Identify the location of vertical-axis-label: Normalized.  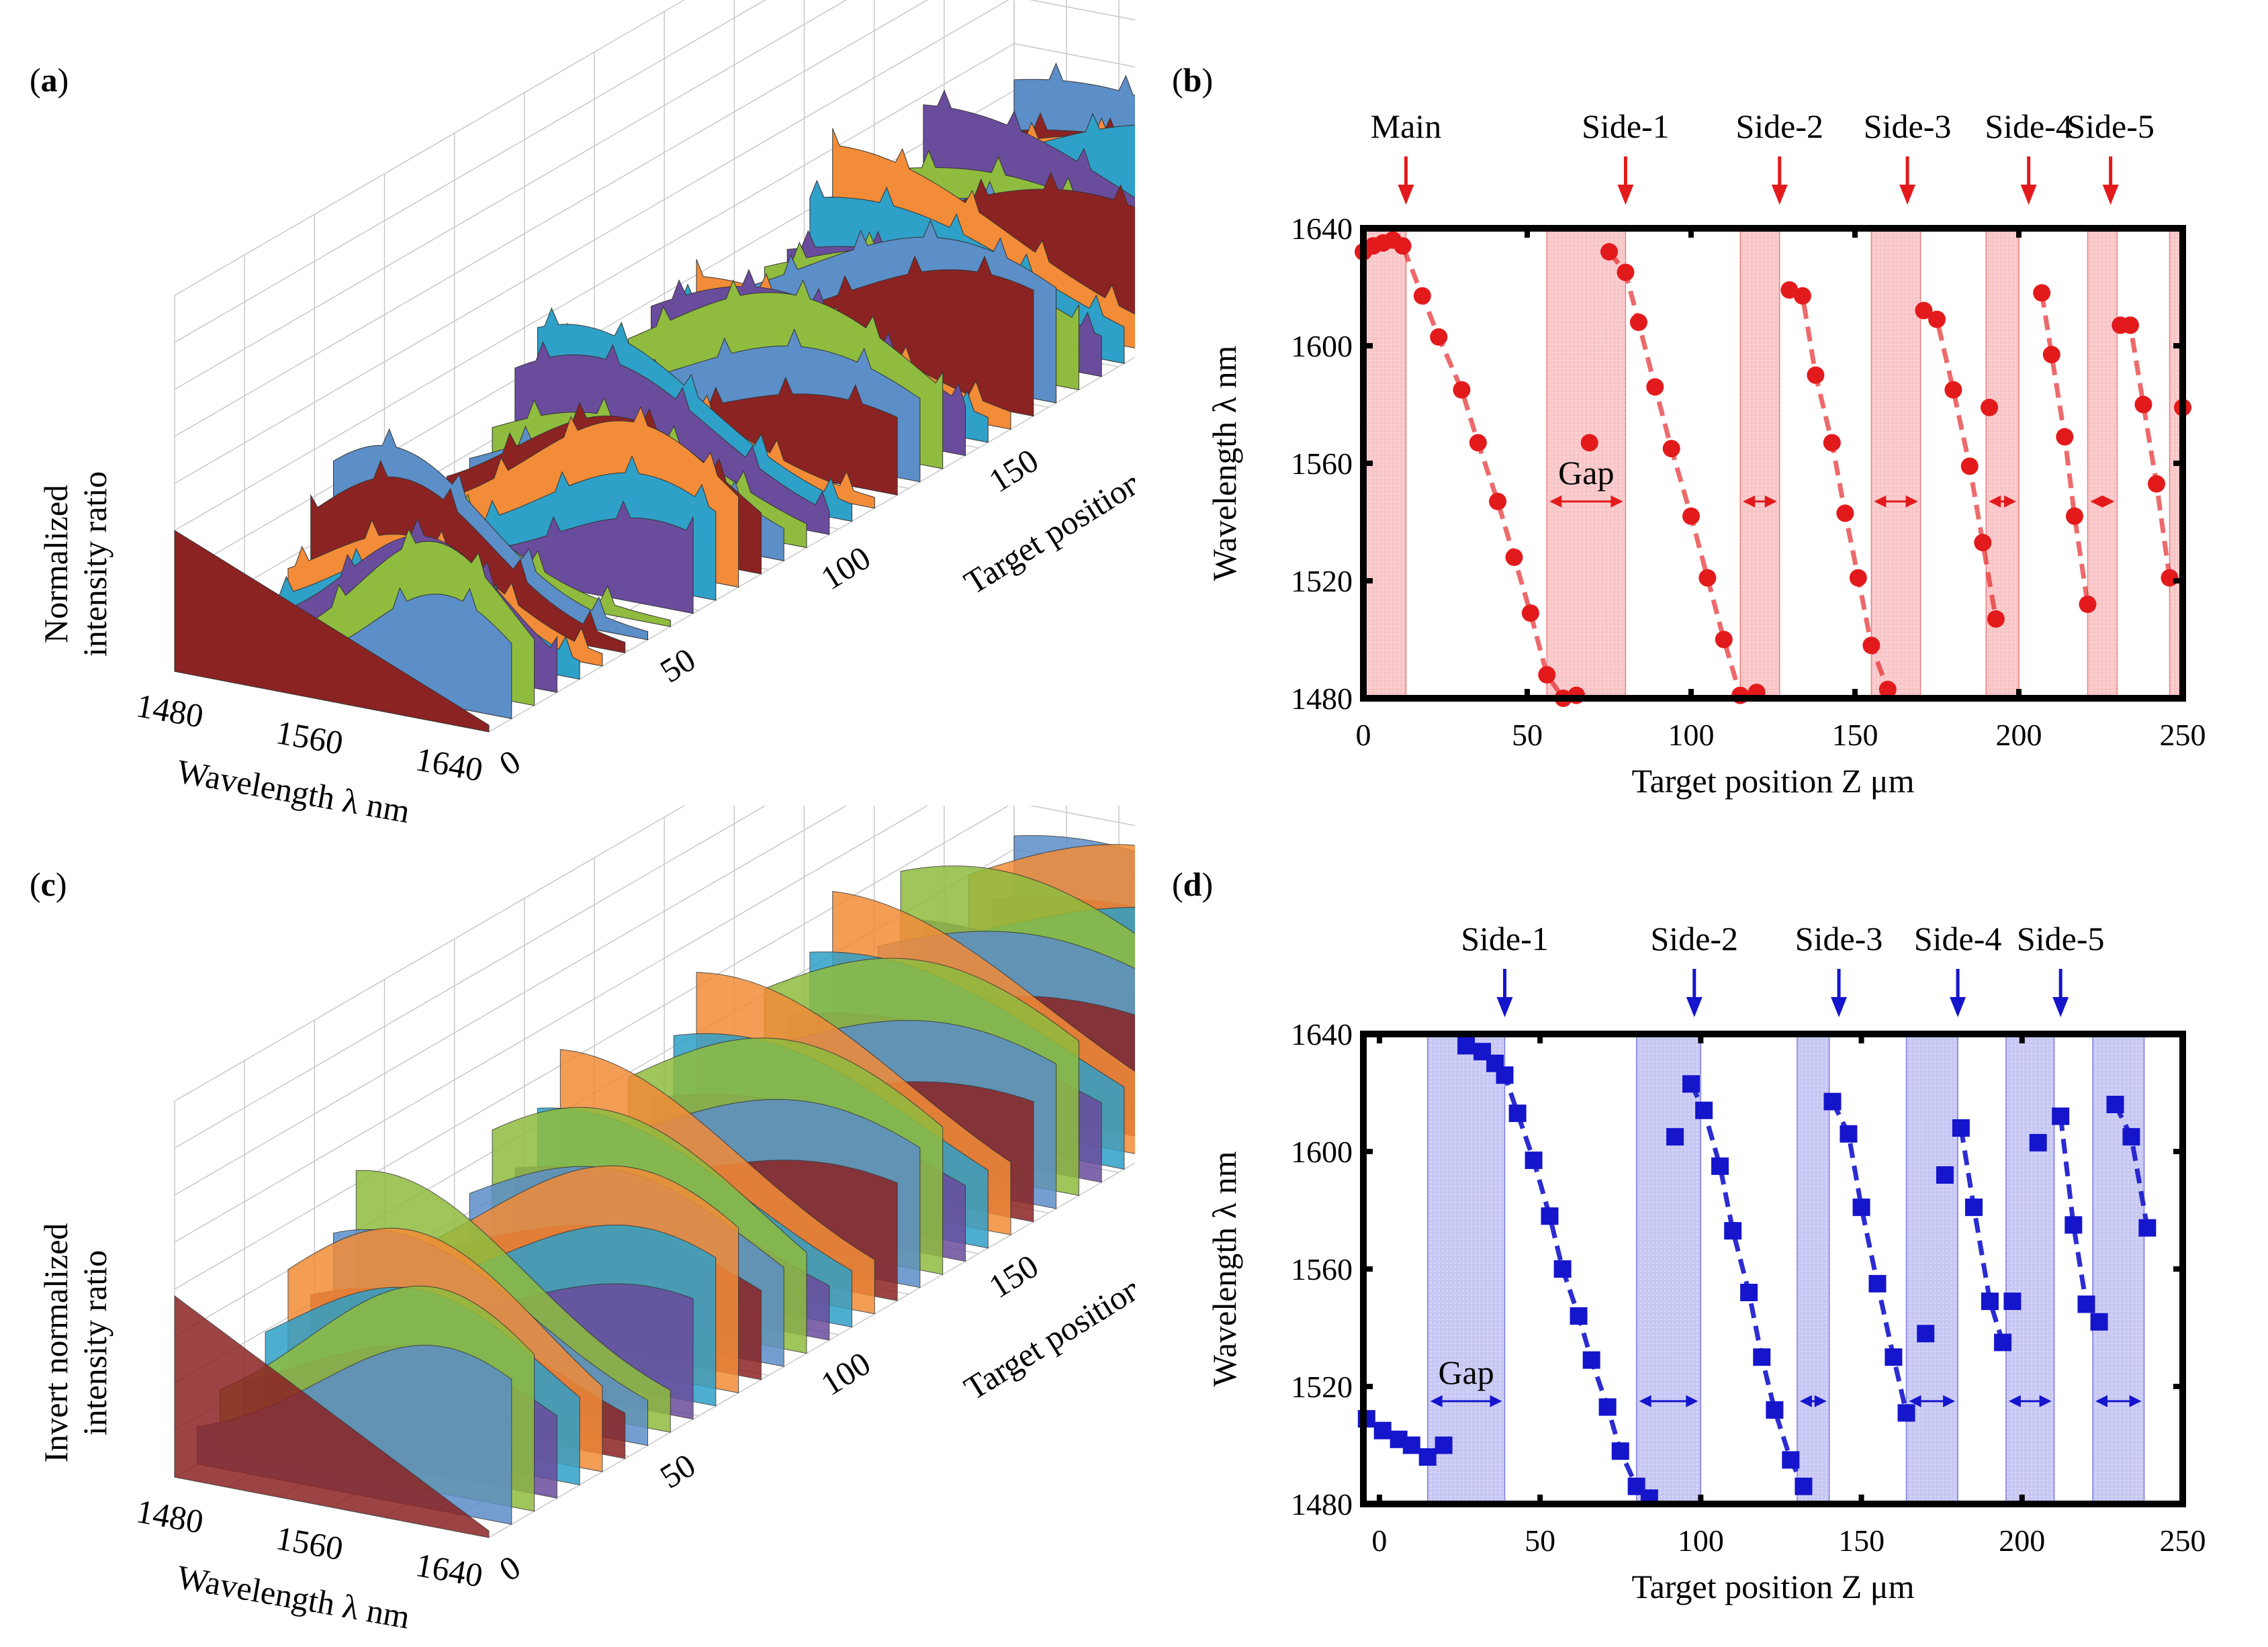
(56, 564).